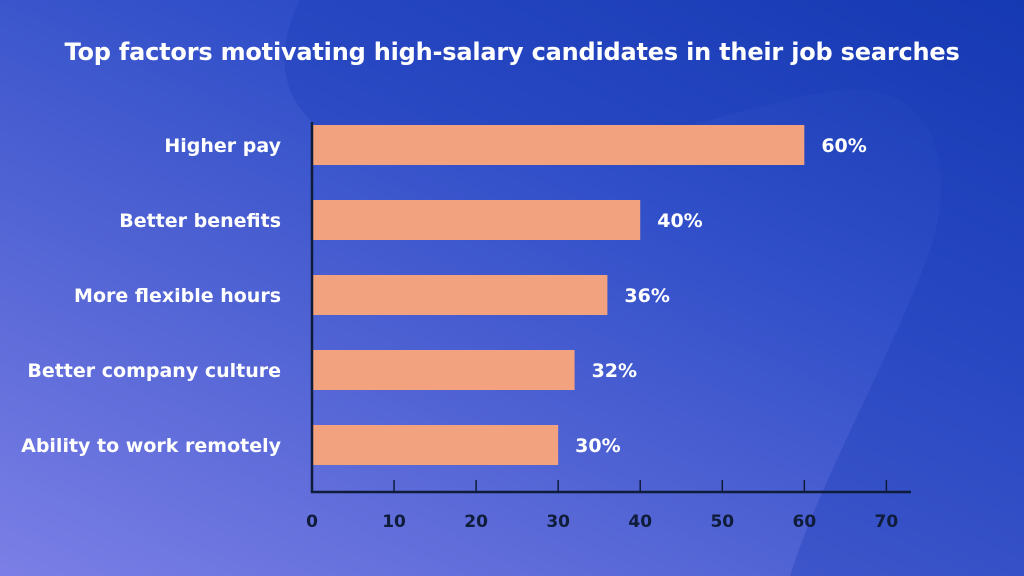 This screenshot has width=1024, height=576. Describe the element at coordinates (843, 146) in the screenshot. I see `value-label: 60%` at that location.